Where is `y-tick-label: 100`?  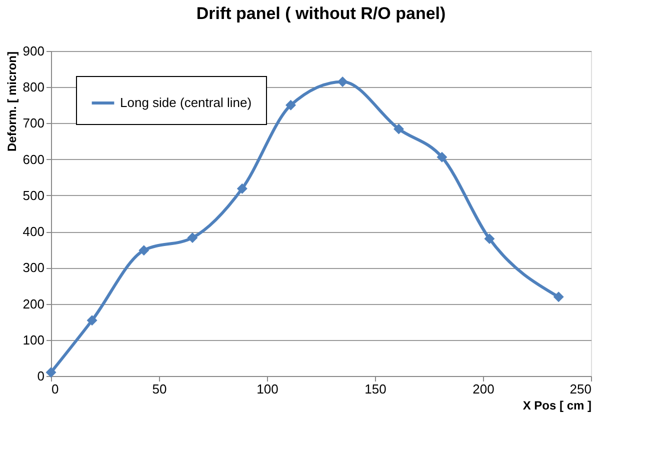
y-tick-label: 100 is located at coordinates (33, 340).